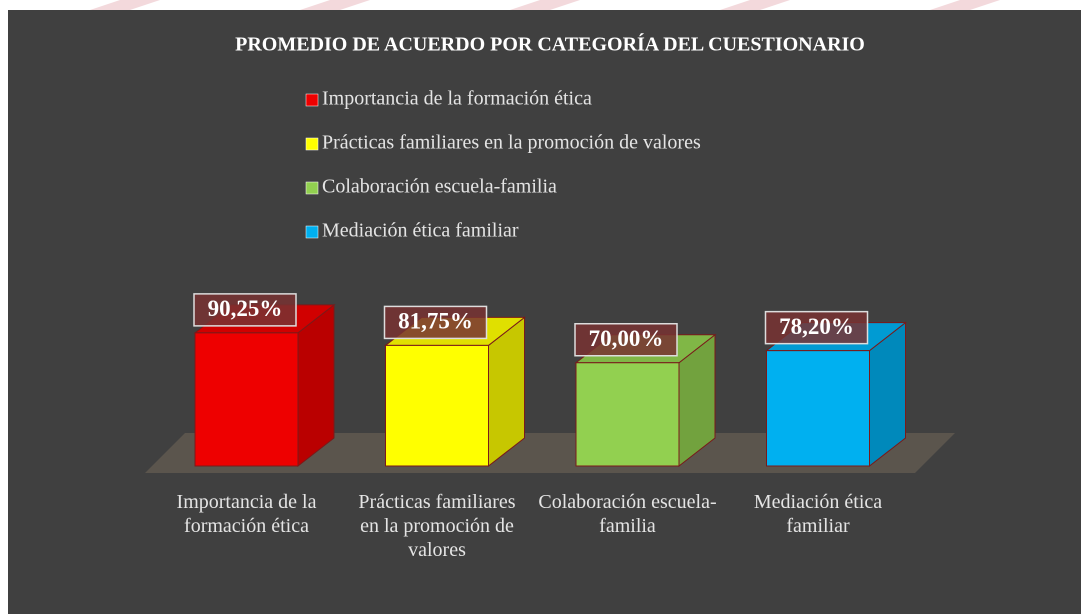 The height and width of the screenshot is (614, 1081). I want to click on value-label: 90,25%, so click(245, 308).